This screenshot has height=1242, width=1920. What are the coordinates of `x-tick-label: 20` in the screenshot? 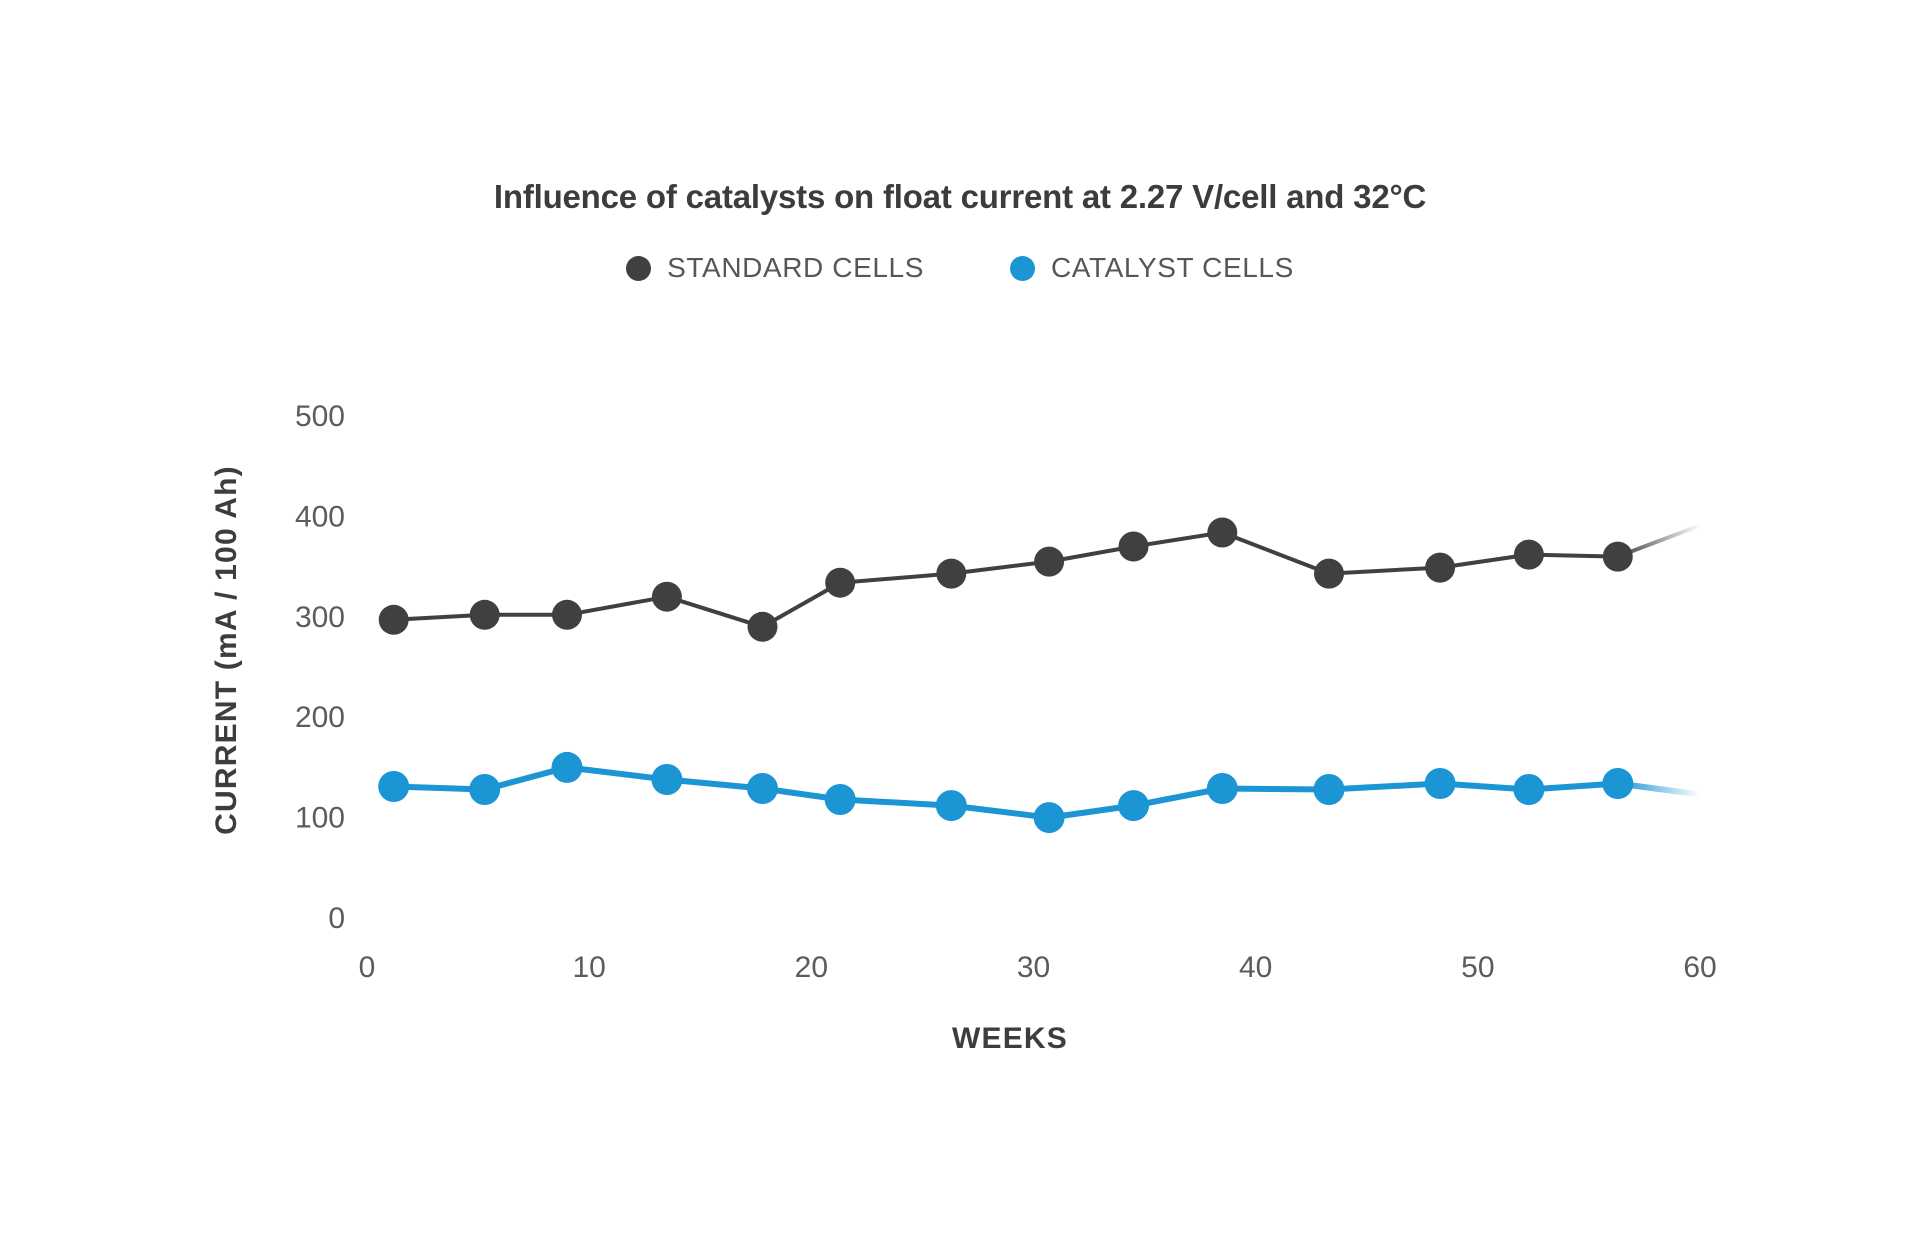 It's located at (811, 967).